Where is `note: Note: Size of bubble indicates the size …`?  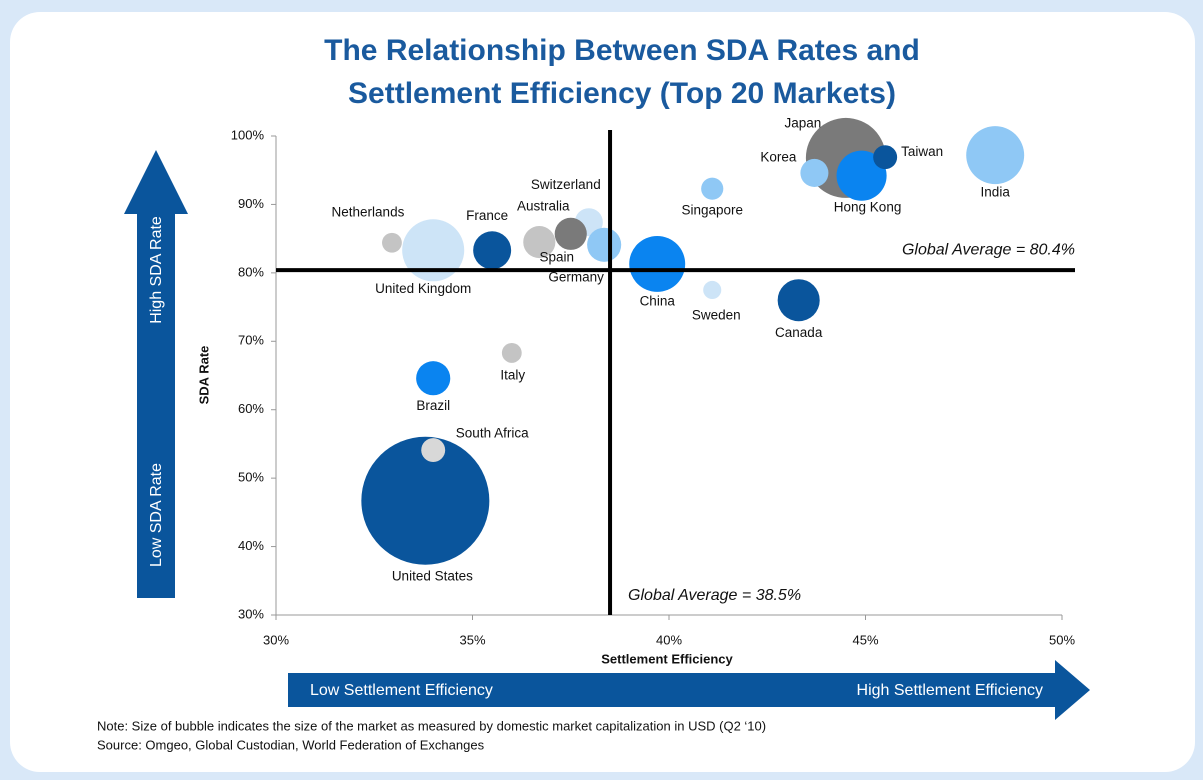 note: Note: Size of bubble indicates the size … is located at coordinates (431, 725).